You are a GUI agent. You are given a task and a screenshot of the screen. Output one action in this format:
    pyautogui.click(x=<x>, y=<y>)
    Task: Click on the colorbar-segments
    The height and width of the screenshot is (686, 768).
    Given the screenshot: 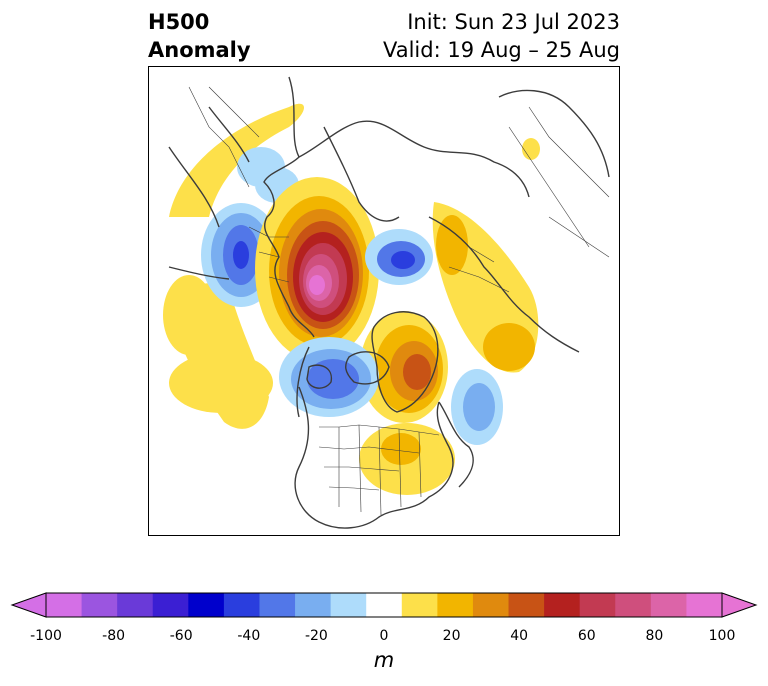 What is the action you would take?
    pyautogui.click(x=384, y=605)
    